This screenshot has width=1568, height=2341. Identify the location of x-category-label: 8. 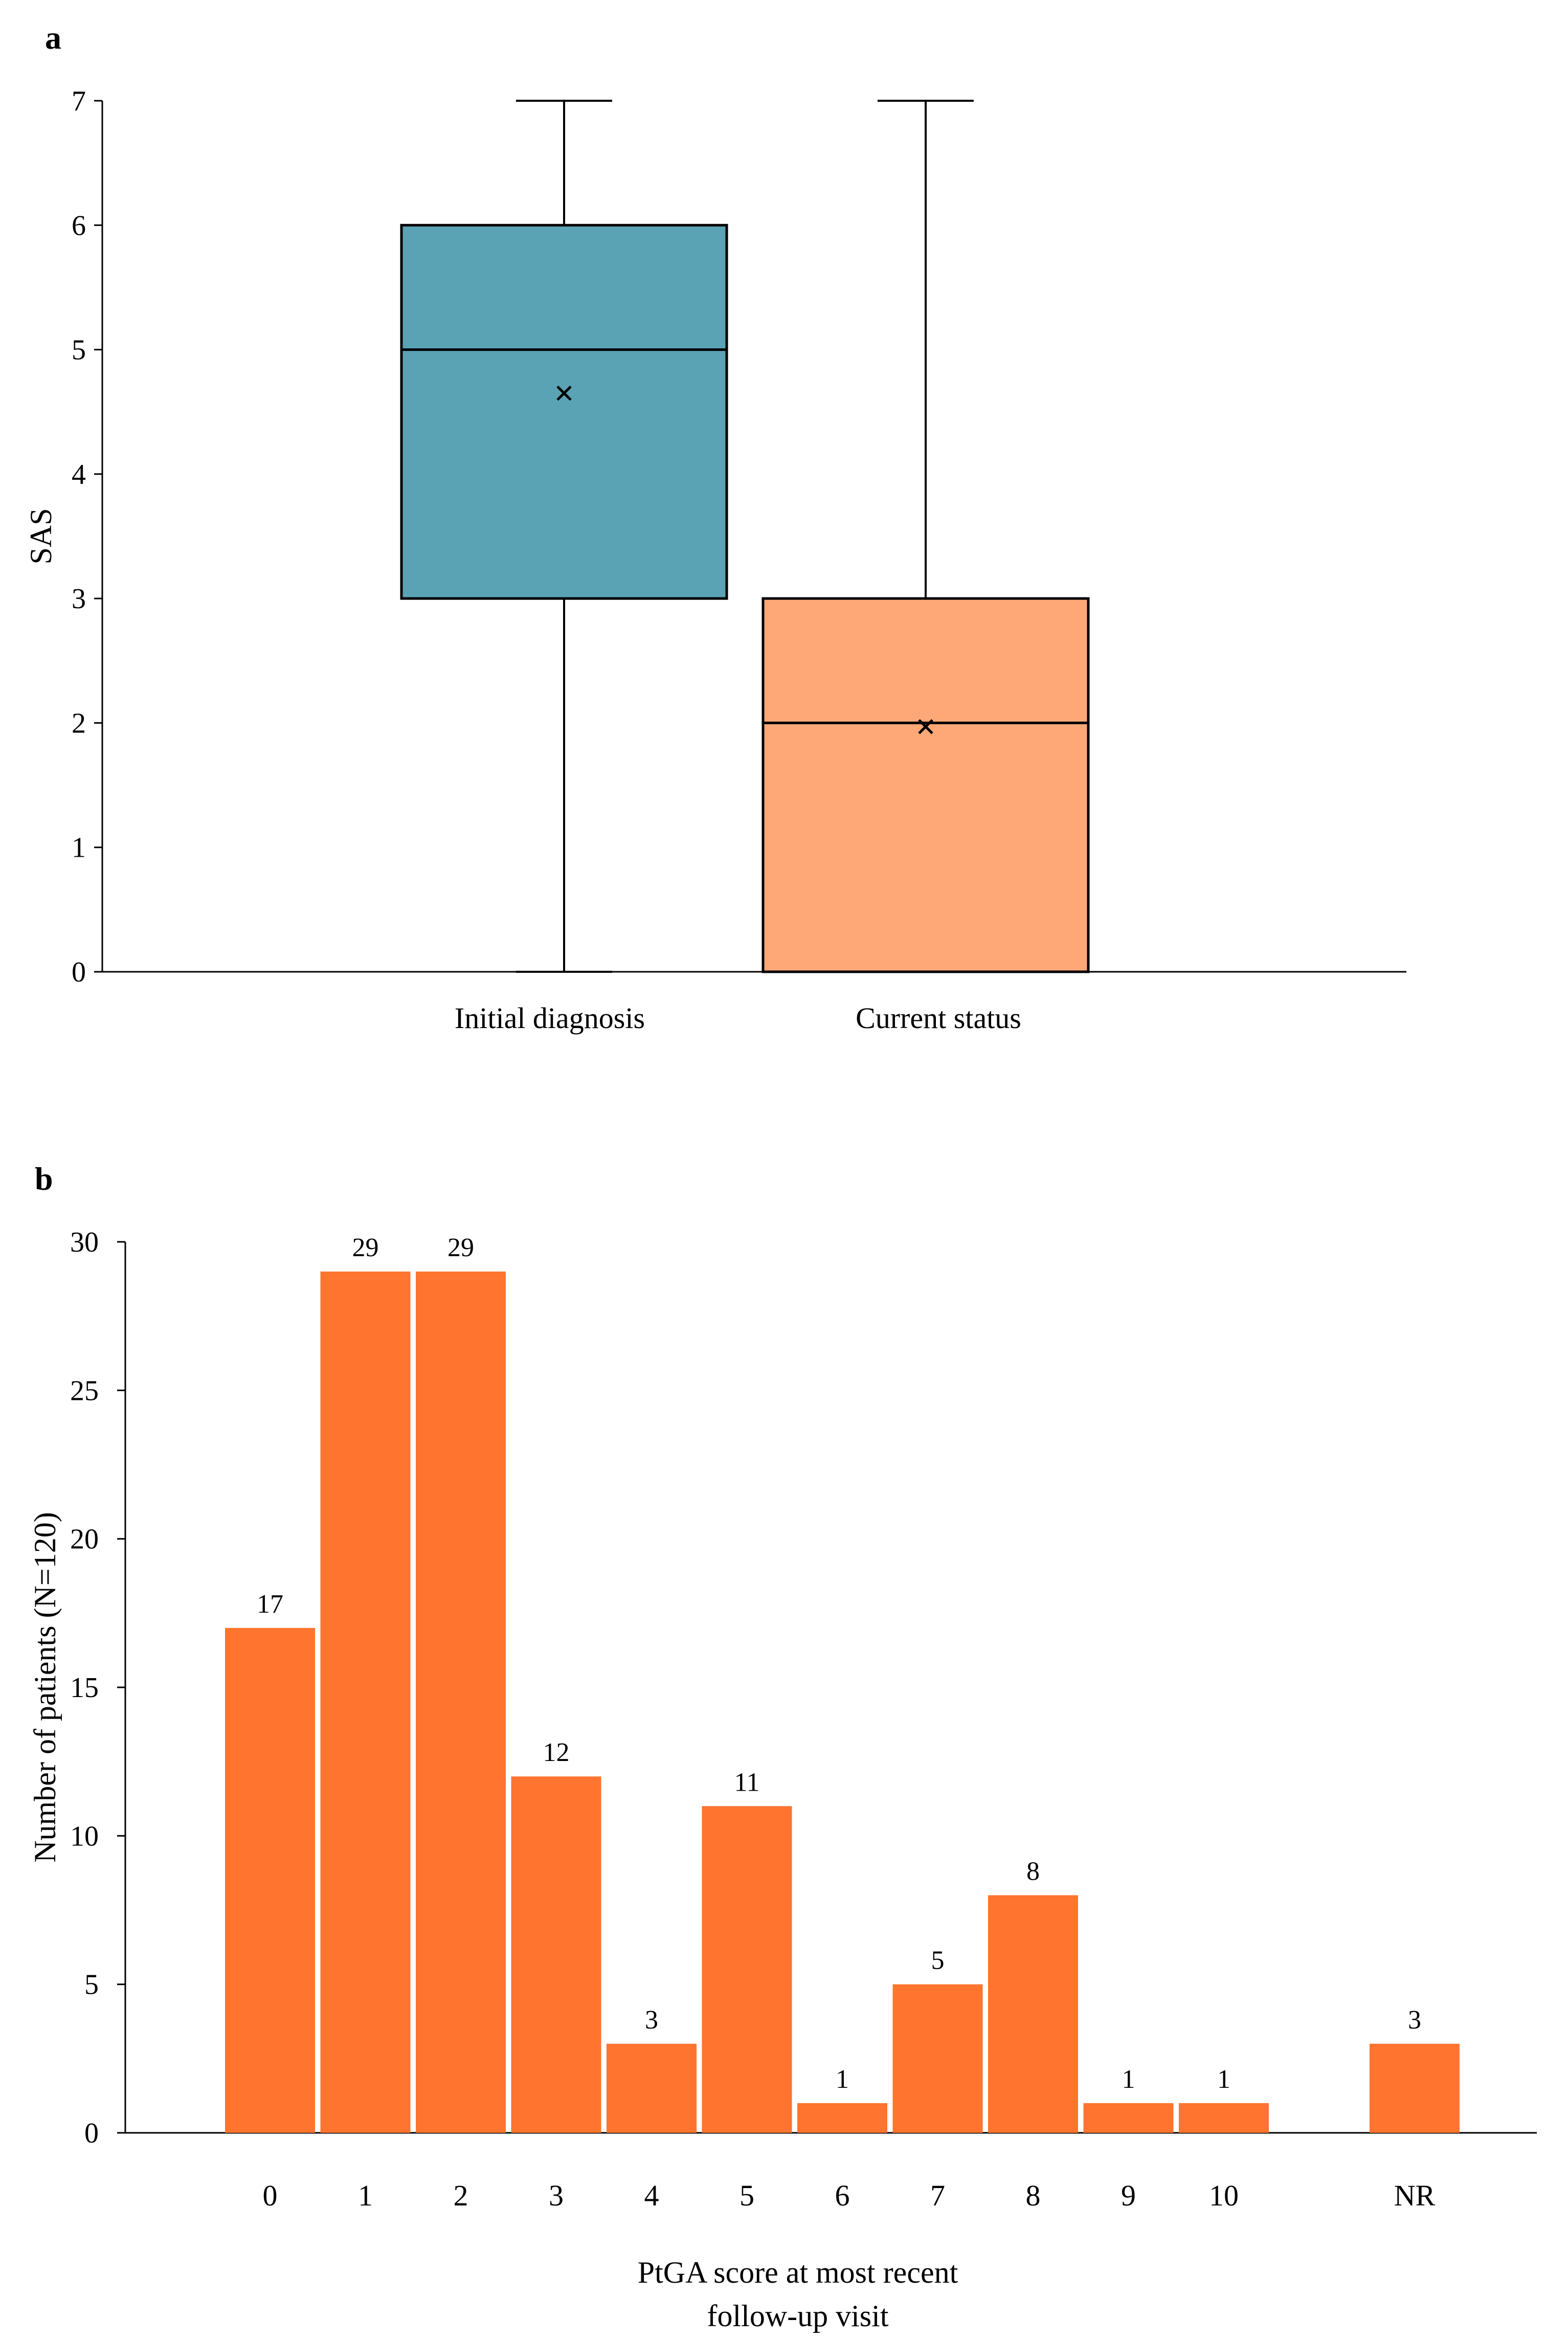
(1033, 2195).